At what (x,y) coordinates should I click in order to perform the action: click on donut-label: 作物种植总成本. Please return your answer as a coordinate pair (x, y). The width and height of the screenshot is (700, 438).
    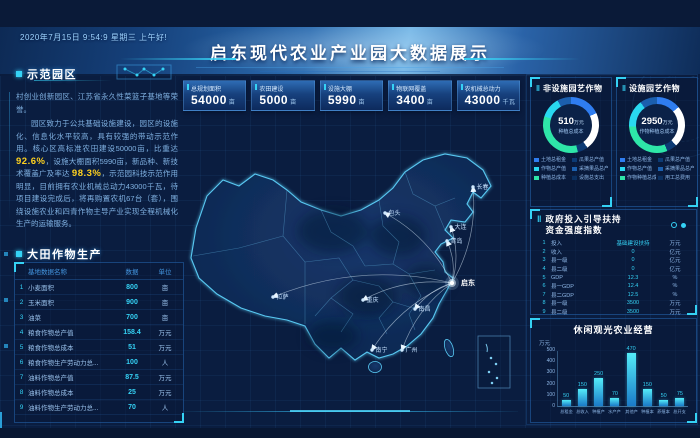
    Looking at the image, I should click on (657, 131).